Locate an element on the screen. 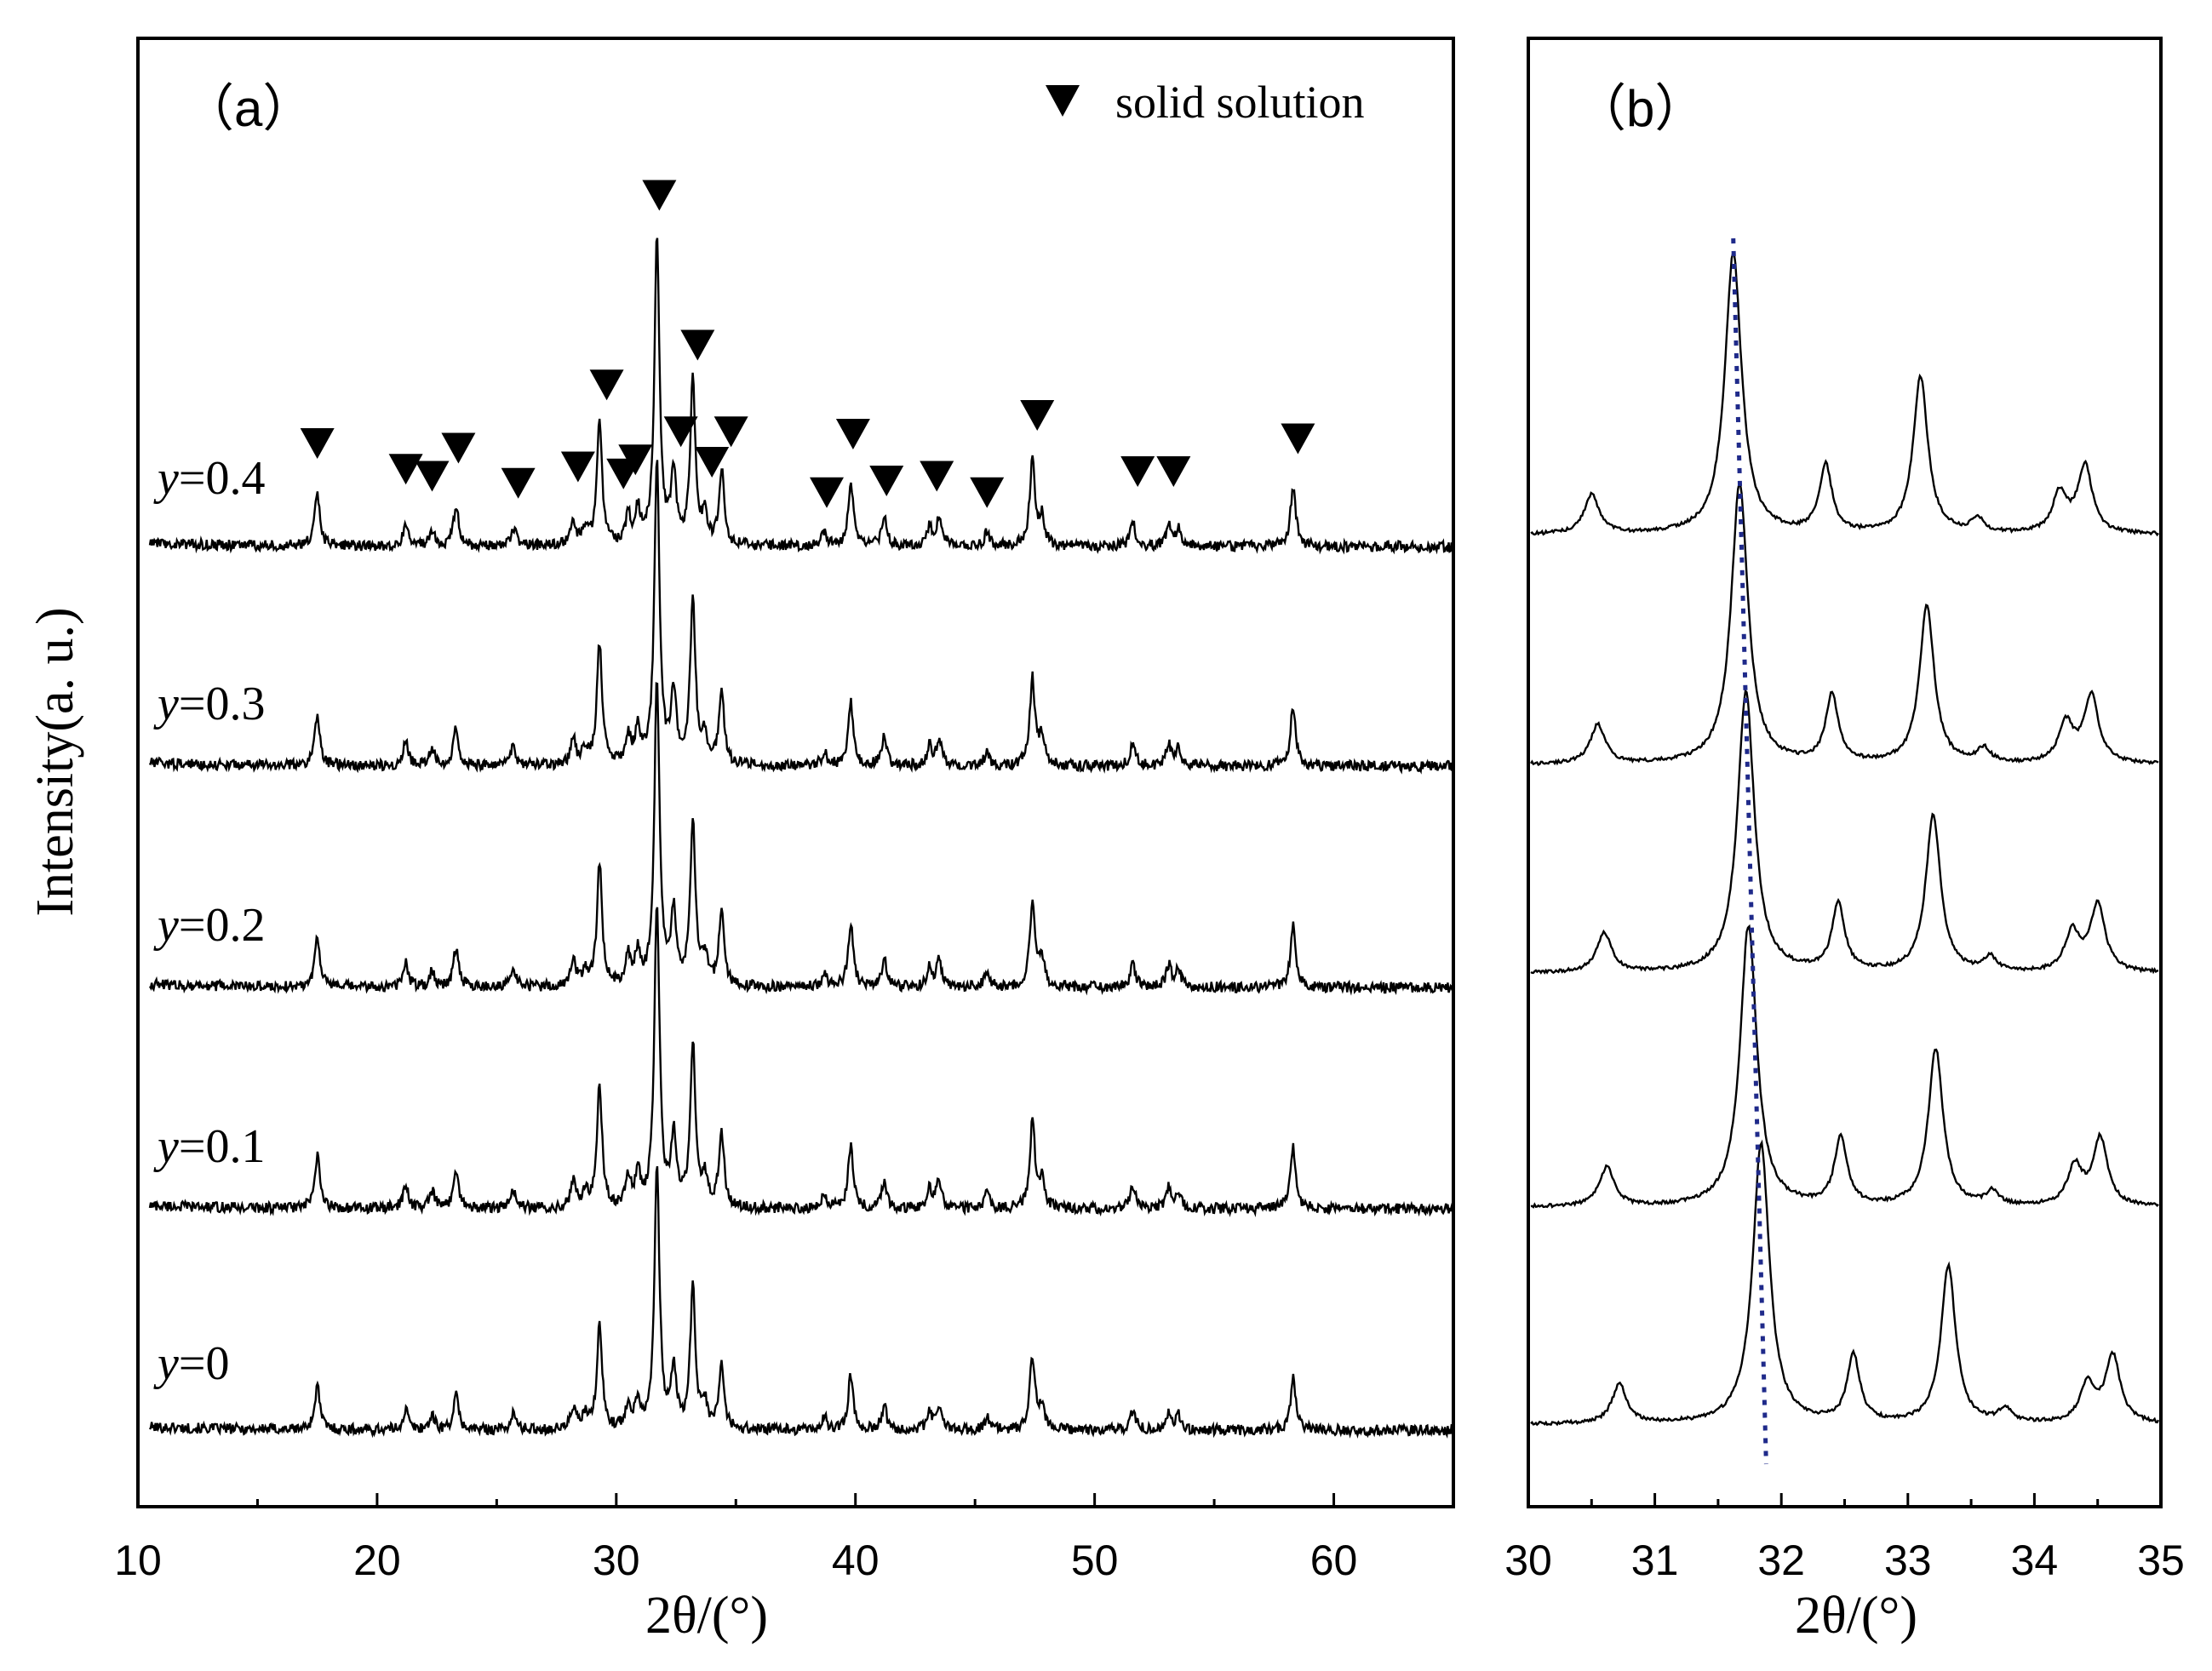  x-tick-label: 33 is located at coordinates (1908, 1560).